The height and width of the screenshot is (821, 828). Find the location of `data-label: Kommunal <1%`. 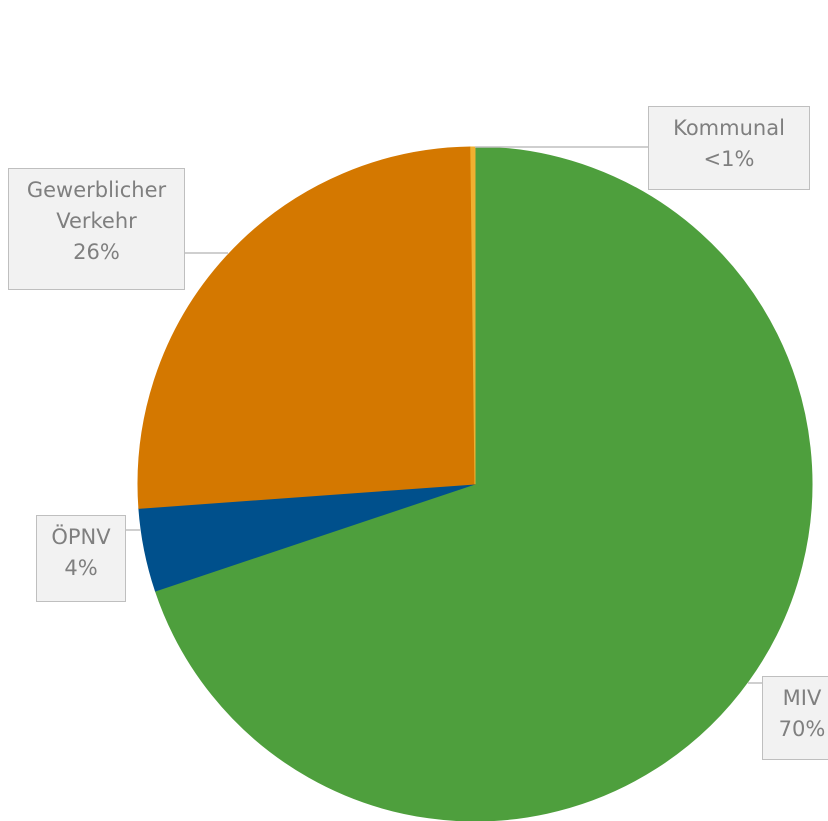

data-label: Kommunal <1% is located at coordinates (729, 148).